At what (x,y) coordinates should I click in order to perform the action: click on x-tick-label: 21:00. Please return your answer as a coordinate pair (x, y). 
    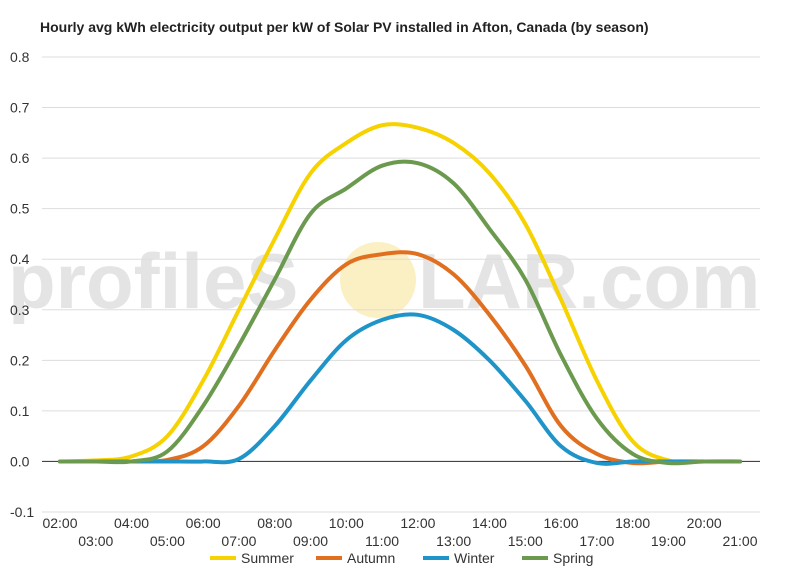
    Looking at the image, I should click on (739, 541).